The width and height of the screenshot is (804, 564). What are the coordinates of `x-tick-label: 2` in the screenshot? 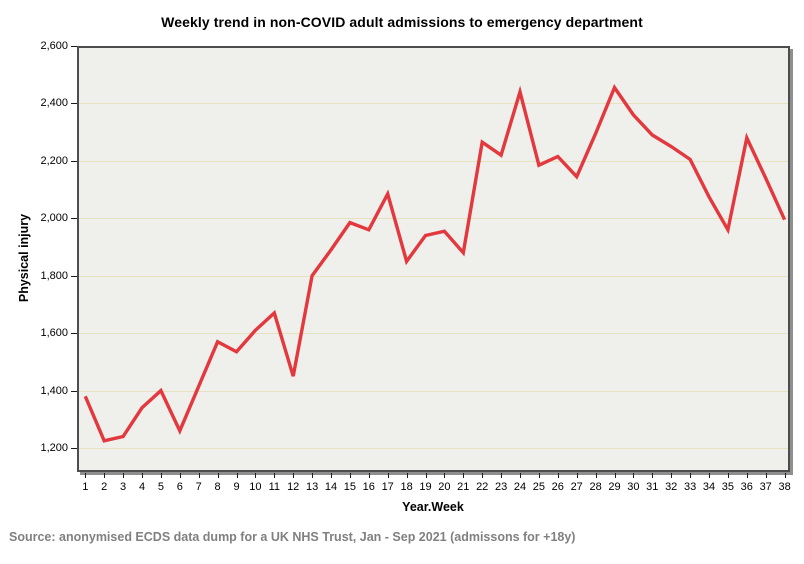 It's located at (104, 487).